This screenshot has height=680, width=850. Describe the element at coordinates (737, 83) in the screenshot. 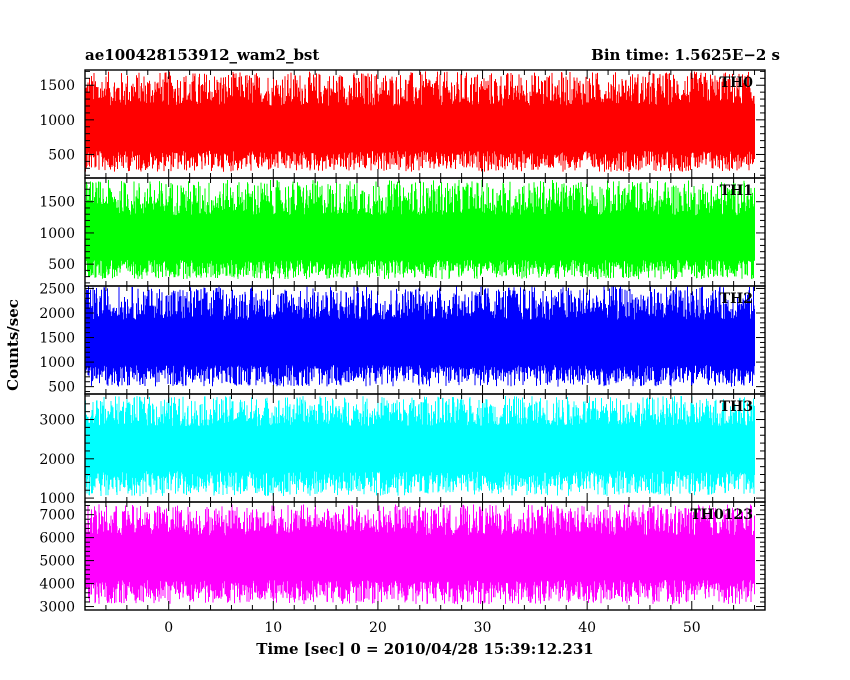

I see `panel-label-th0: TH0` at that location.